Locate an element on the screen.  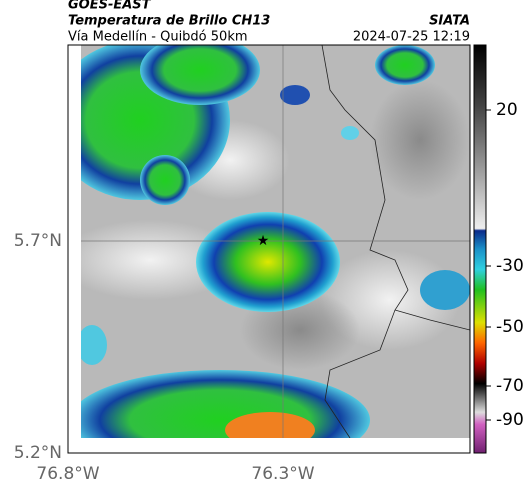
timestamp: 2024-07-25 12:19 is located at coordinates (411, 37).